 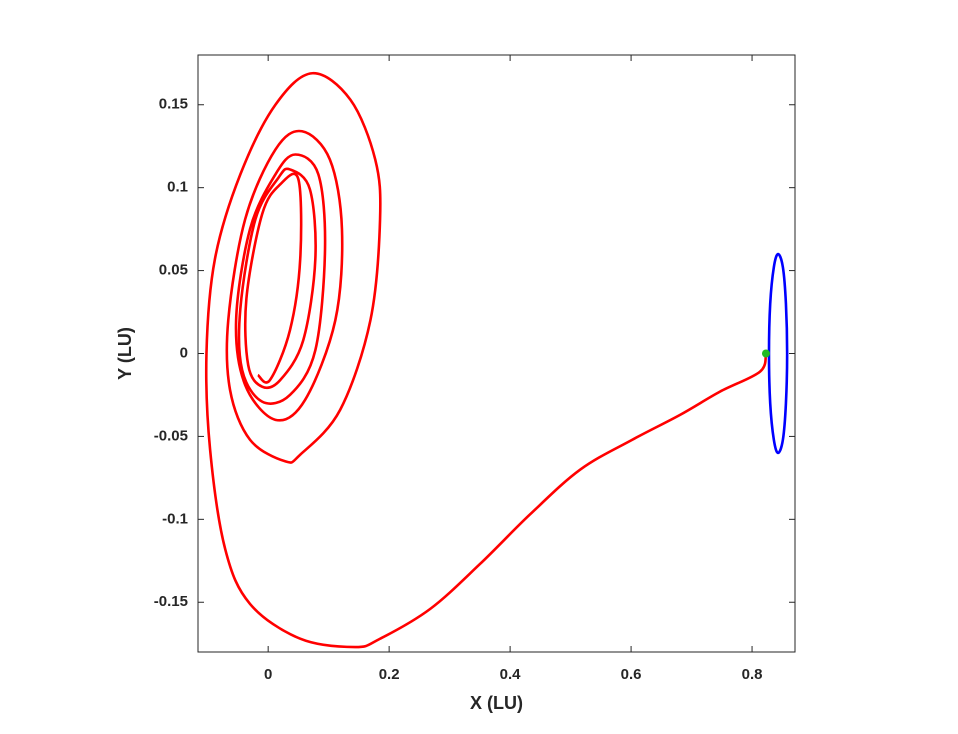 What do you see at coordinates (184, 352) in the screenshot?
I see `y-tick-label: 0` at bounding box center [184, 352].